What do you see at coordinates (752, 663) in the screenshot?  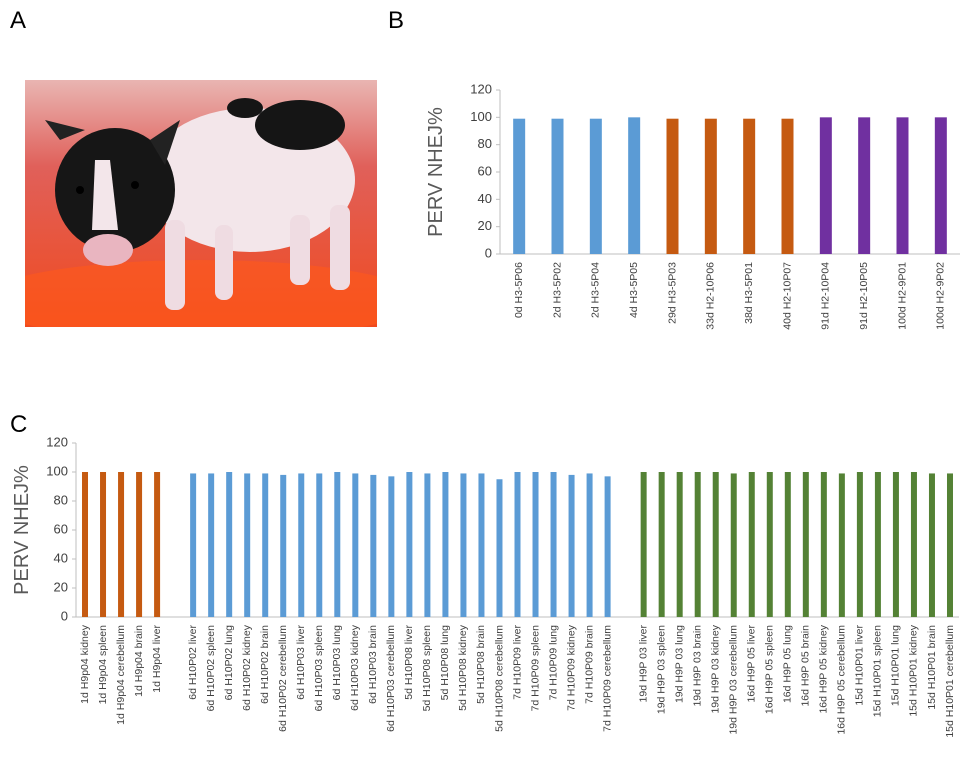 I see `x-tick-label: 16d H9P 05 liver` at bounding box center [752, 663].